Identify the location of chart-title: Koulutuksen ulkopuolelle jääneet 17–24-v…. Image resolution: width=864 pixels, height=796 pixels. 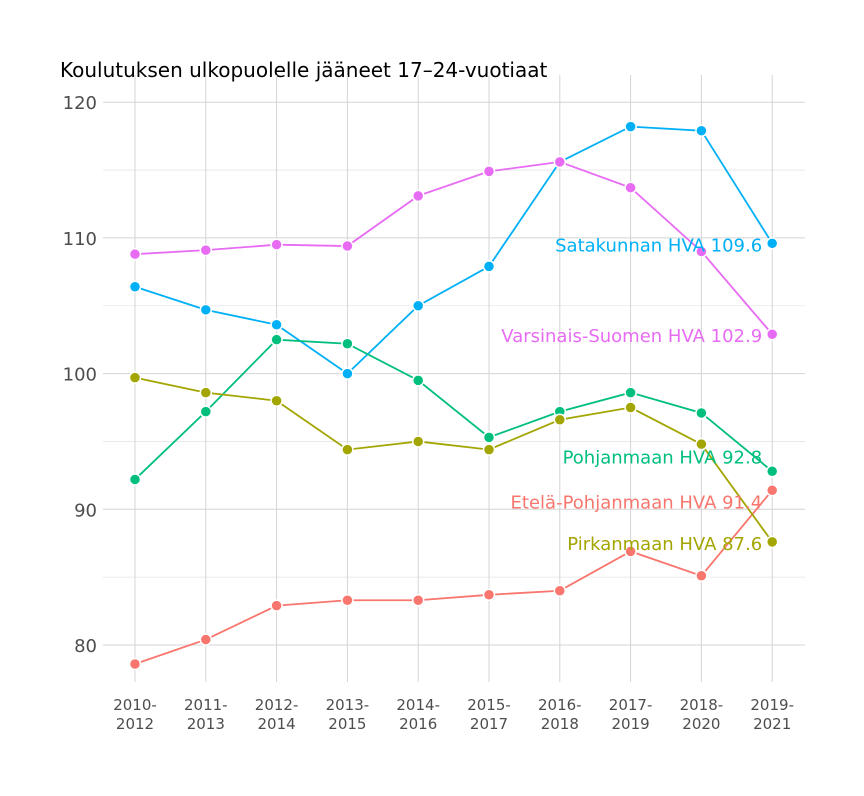
(303, 70).